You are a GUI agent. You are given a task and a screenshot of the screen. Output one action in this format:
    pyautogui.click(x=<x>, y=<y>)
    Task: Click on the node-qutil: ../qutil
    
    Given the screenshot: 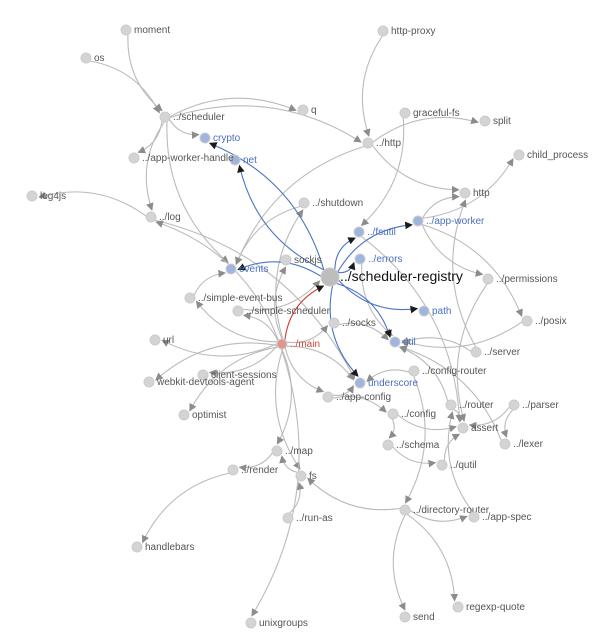 What is the action you would take?
    pyautogui.click(x=456, y=465)
    